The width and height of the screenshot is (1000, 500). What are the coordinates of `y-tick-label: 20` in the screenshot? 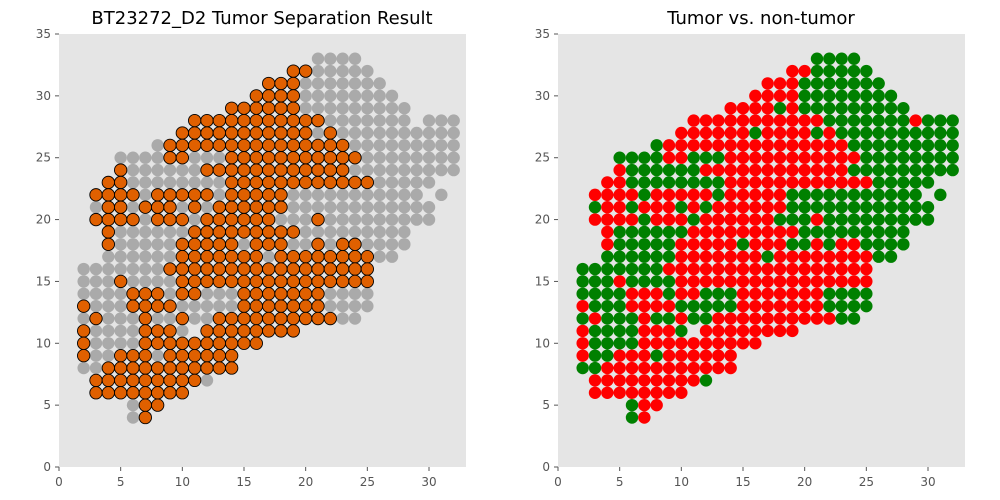 It's located at (542, 220).